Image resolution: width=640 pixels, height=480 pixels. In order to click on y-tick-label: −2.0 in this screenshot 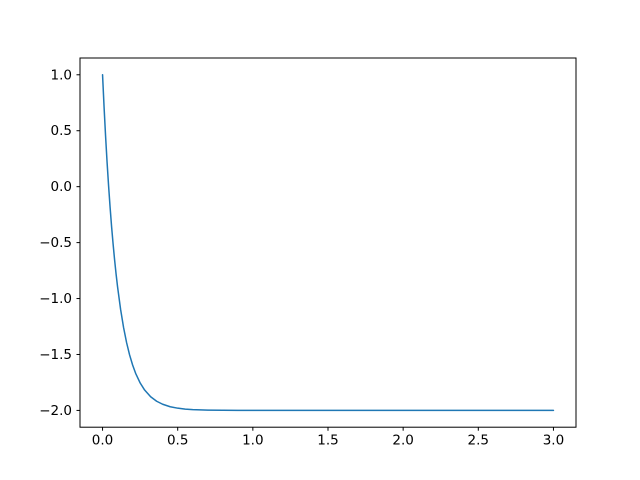, I will do `click(55, 411)`.